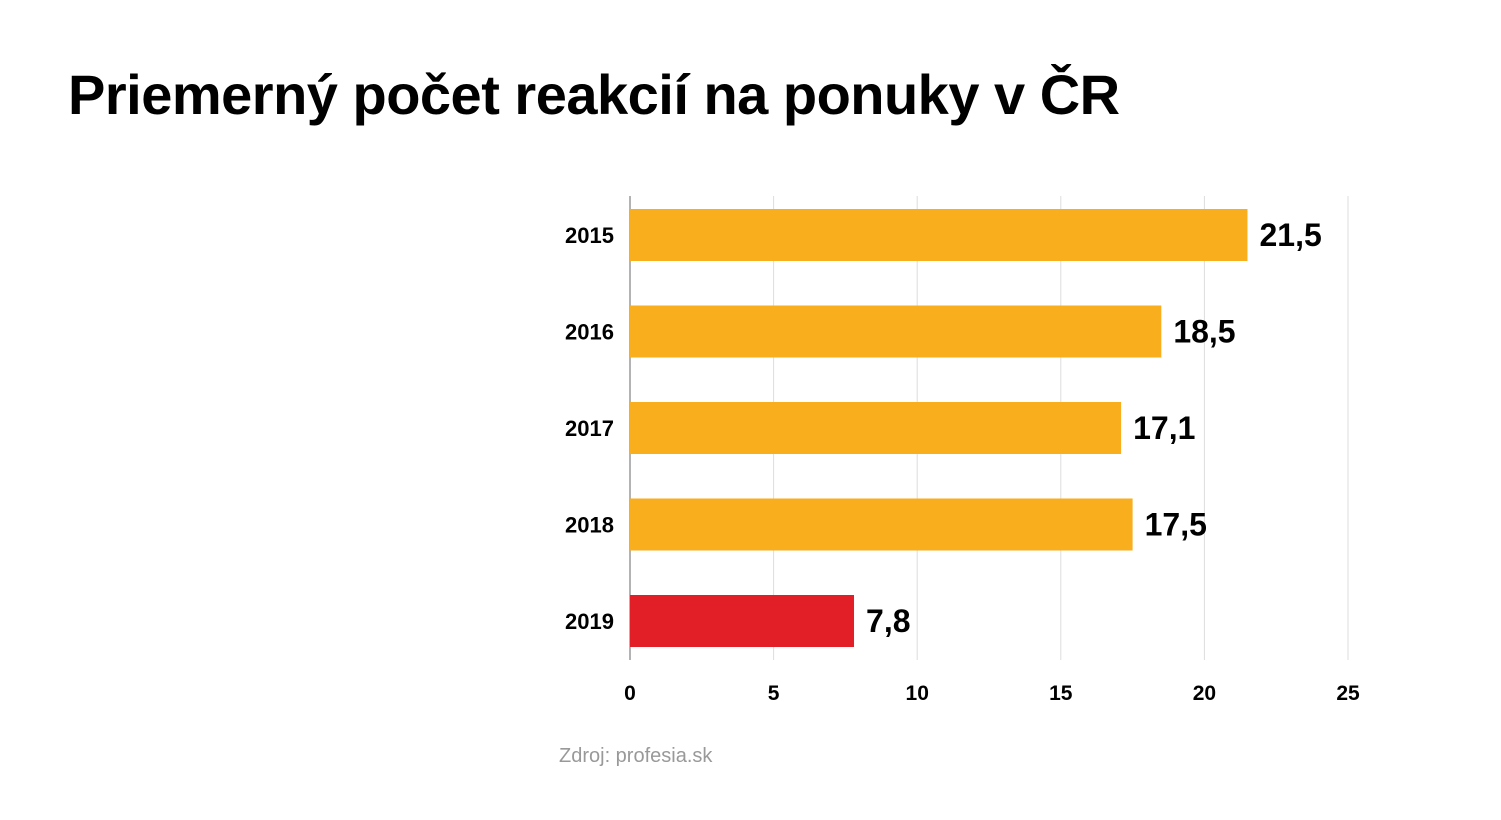 Image resolution: width=1501 pixels, height=820 pixels. Describe the element at coordinates (881, 524) in the screenshot. I see `bar-2018` at that location.